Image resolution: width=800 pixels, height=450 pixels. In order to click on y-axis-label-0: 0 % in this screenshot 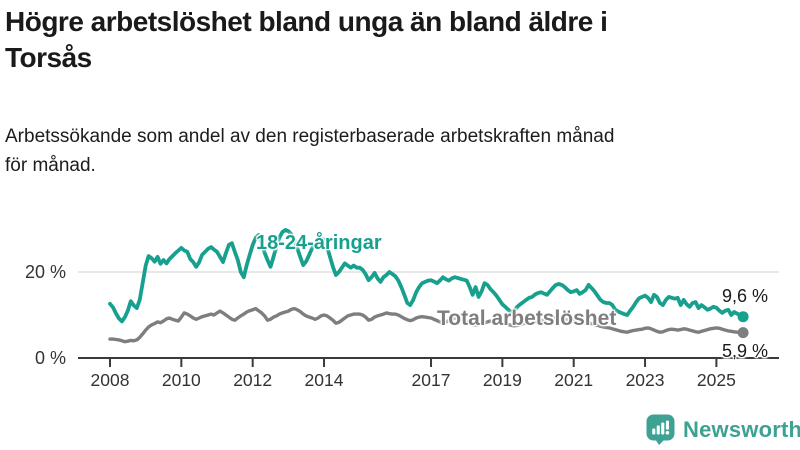, I will do `click(50, 358)`.